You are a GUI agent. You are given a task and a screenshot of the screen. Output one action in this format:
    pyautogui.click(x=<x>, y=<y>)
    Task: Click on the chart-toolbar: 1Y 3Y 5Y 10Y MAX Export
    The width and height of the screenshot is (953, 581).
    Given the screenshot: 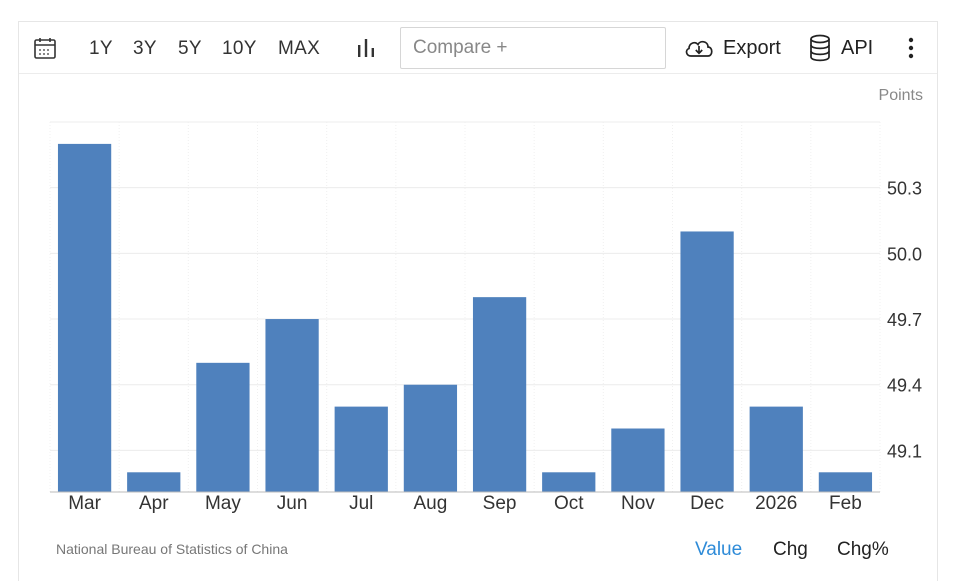 What is the action you would take?
    pyautogui.click(x=478, y=48)
    